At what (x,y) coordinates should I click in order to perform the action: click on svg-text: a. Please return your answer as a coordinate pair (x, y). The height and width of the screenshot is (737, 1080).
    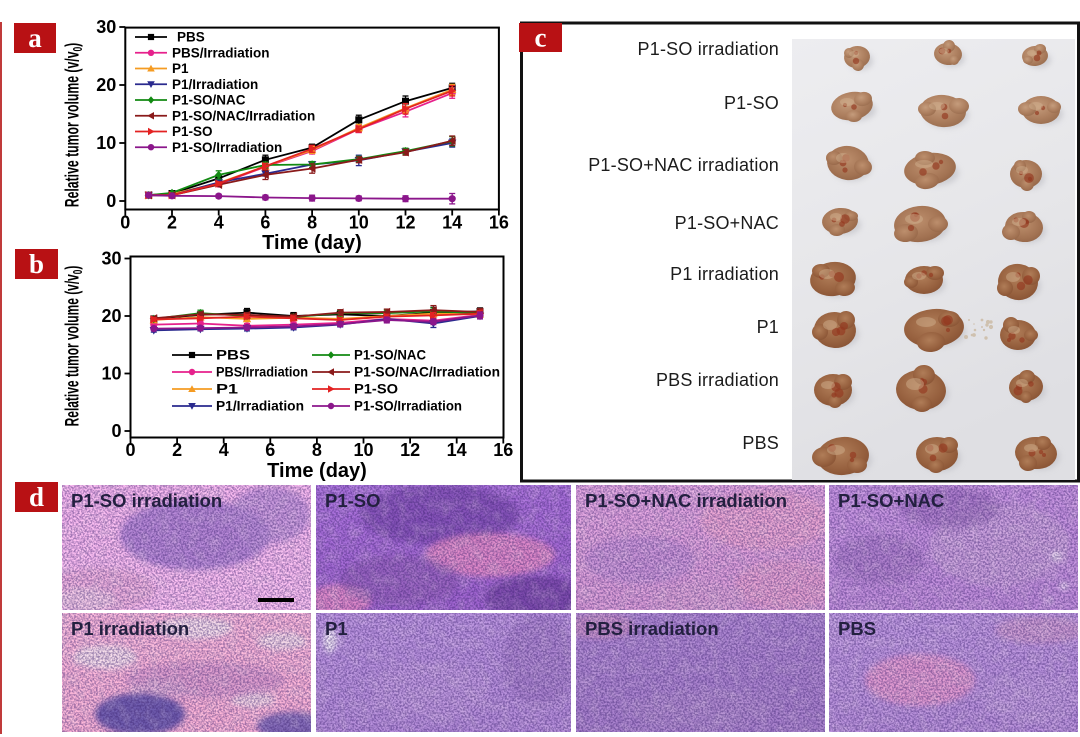
    Looking at the image, I should click on (35, 38).